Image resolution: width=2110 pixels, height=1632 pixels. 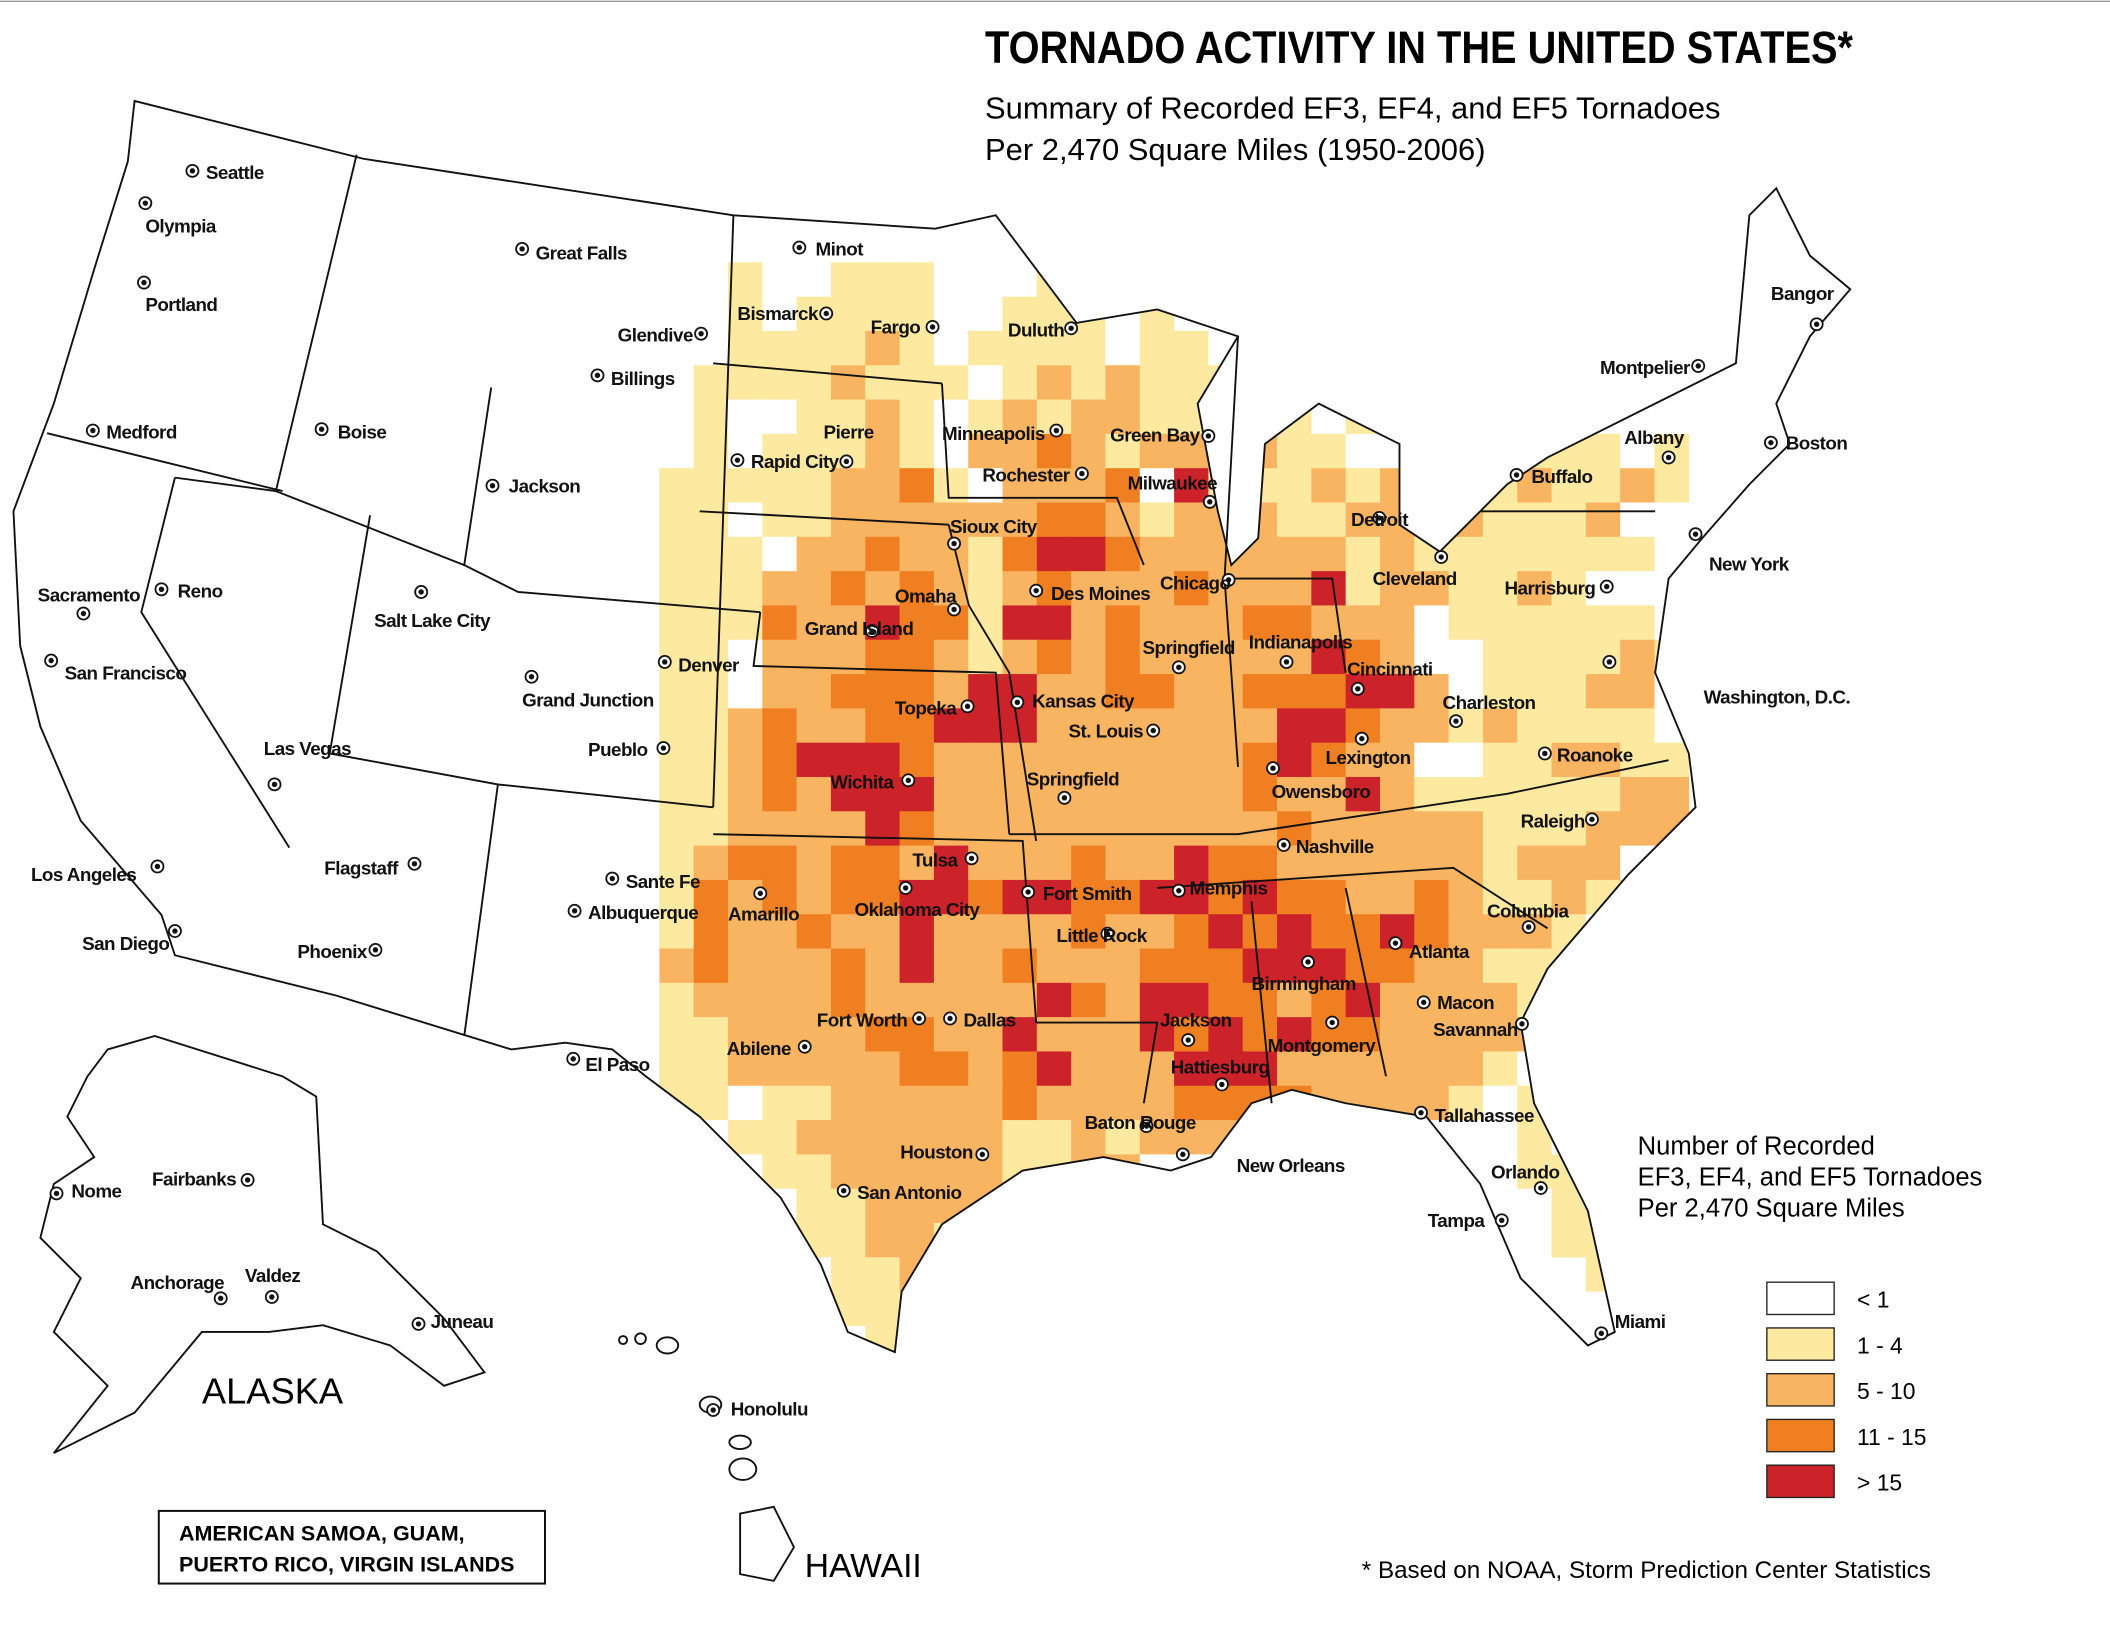 I want to click on city-label: San Francisco, so click(x=126, y=672).